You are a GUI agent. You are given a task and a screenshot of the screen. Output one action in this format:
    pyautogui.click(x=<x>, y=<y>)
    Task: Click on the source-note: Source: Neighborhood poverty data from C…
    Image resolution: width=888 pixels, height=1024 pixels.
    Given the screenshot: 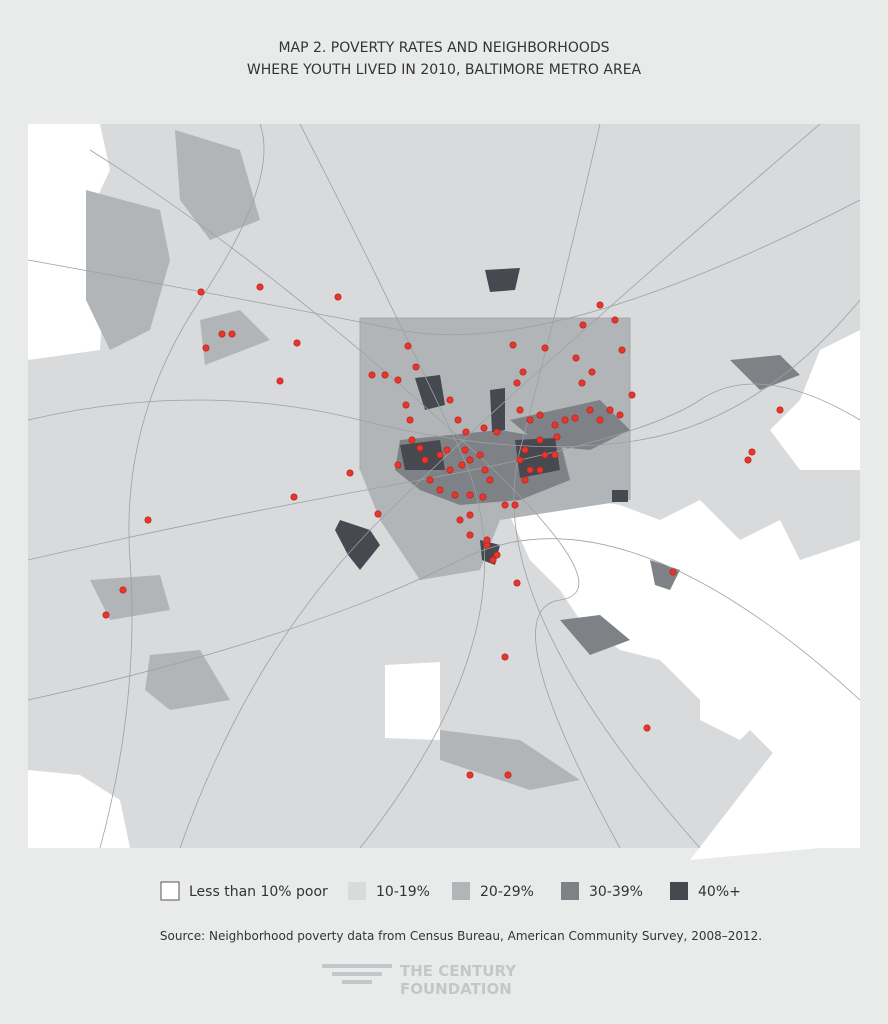 What is the action you would take?
    pyautogui.click(x=461, y=936)
    